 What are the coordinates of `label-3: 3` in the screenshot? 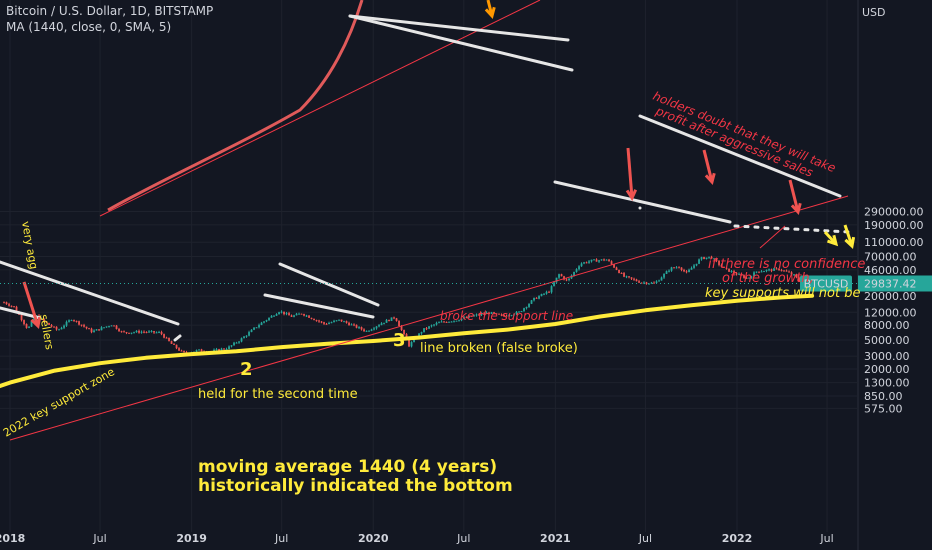 It's located at (399, 340).